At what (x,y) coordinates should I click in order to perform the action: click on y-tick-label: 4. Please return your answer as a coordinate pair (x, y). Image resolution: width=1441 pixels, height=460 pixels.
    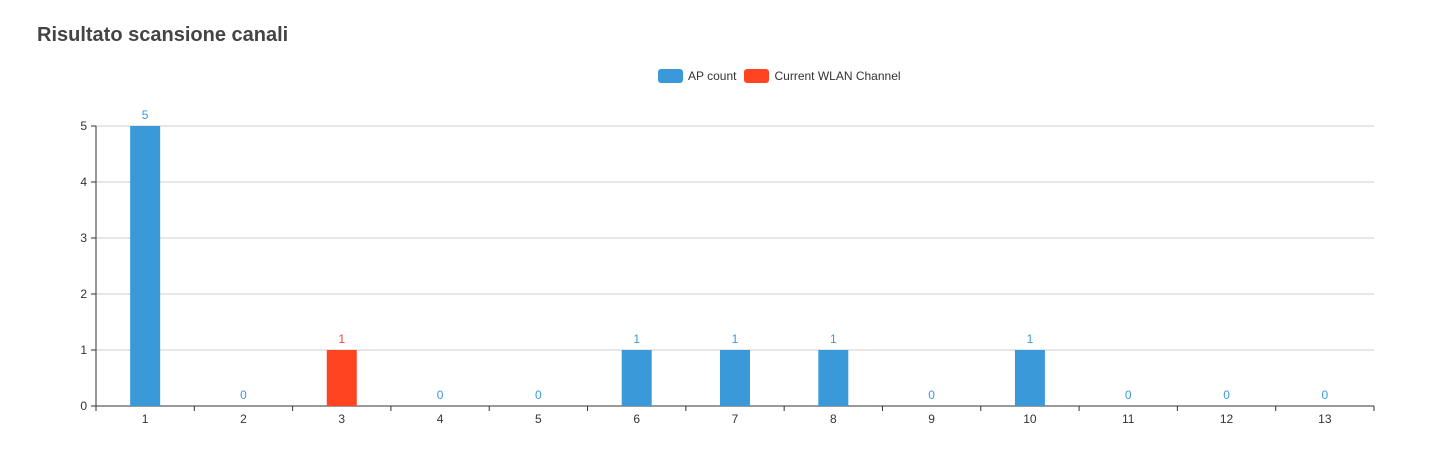
    Looking at the image, I should click on (83, 182).